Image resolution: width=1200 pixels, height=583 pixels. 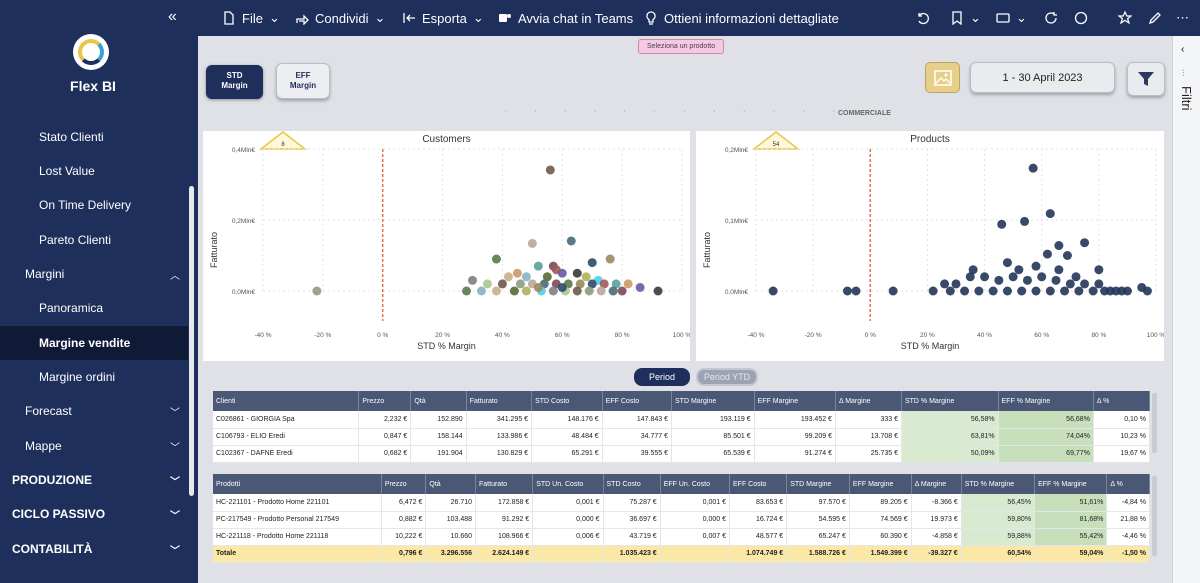 I want to click on clienti-scrollbar, so click(x=1154, y=423).